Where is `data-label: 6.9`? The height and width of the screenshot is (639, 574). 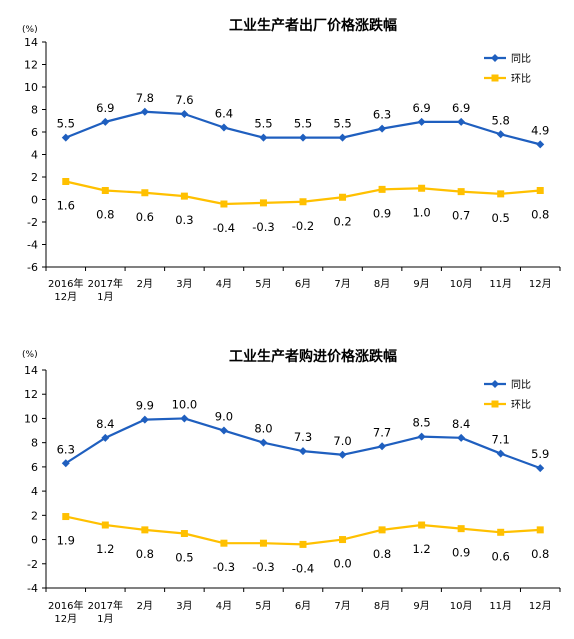
data-label: 6.9 is located at coordinates (461, 108).